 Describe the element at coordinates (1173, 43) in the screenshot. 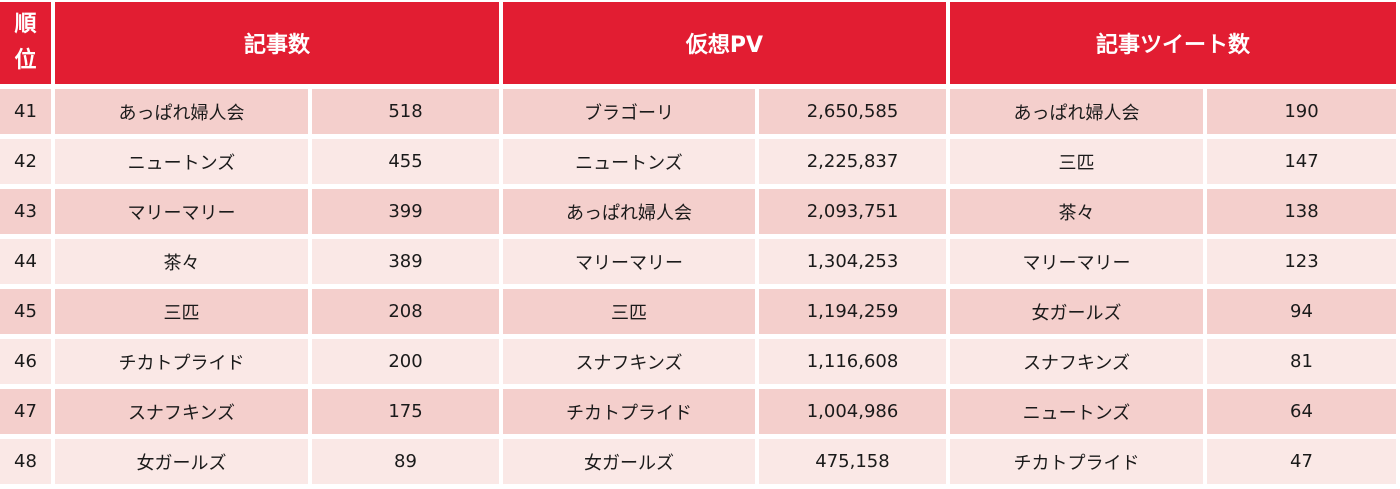

I see `article-tweets-header: 記事ツイート数` at that location.